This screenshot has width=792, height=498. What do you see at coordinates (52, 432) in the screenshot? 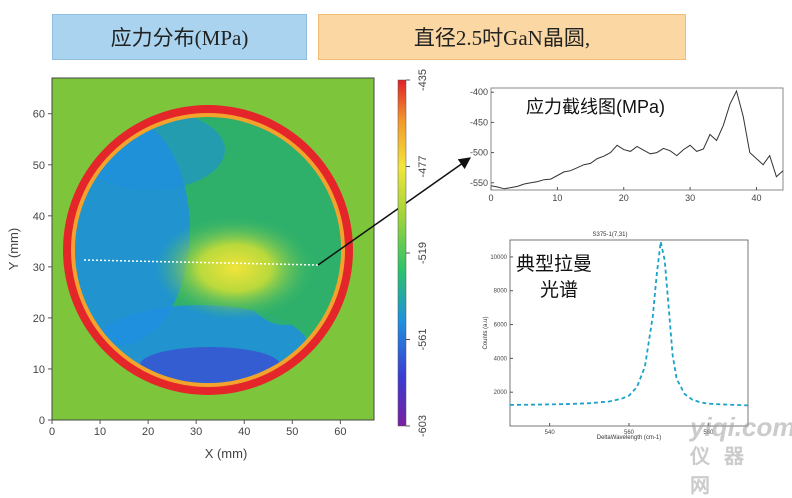
I see `heatmap-xtick-label: 0` at bounding box center [52, 432].